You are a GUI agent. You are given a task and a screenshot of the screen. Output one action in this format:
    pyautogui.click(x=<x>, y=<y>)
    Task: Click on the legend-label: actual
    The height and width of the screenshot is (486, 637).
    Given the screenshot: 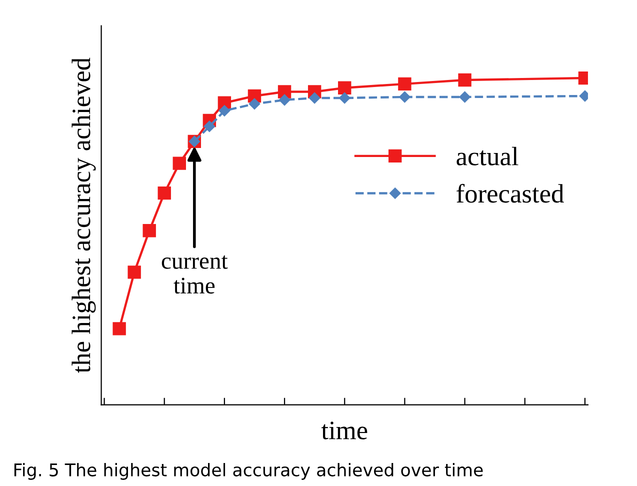 What is the action you would take?
    pyautogui.click(x=487, y=156)
    